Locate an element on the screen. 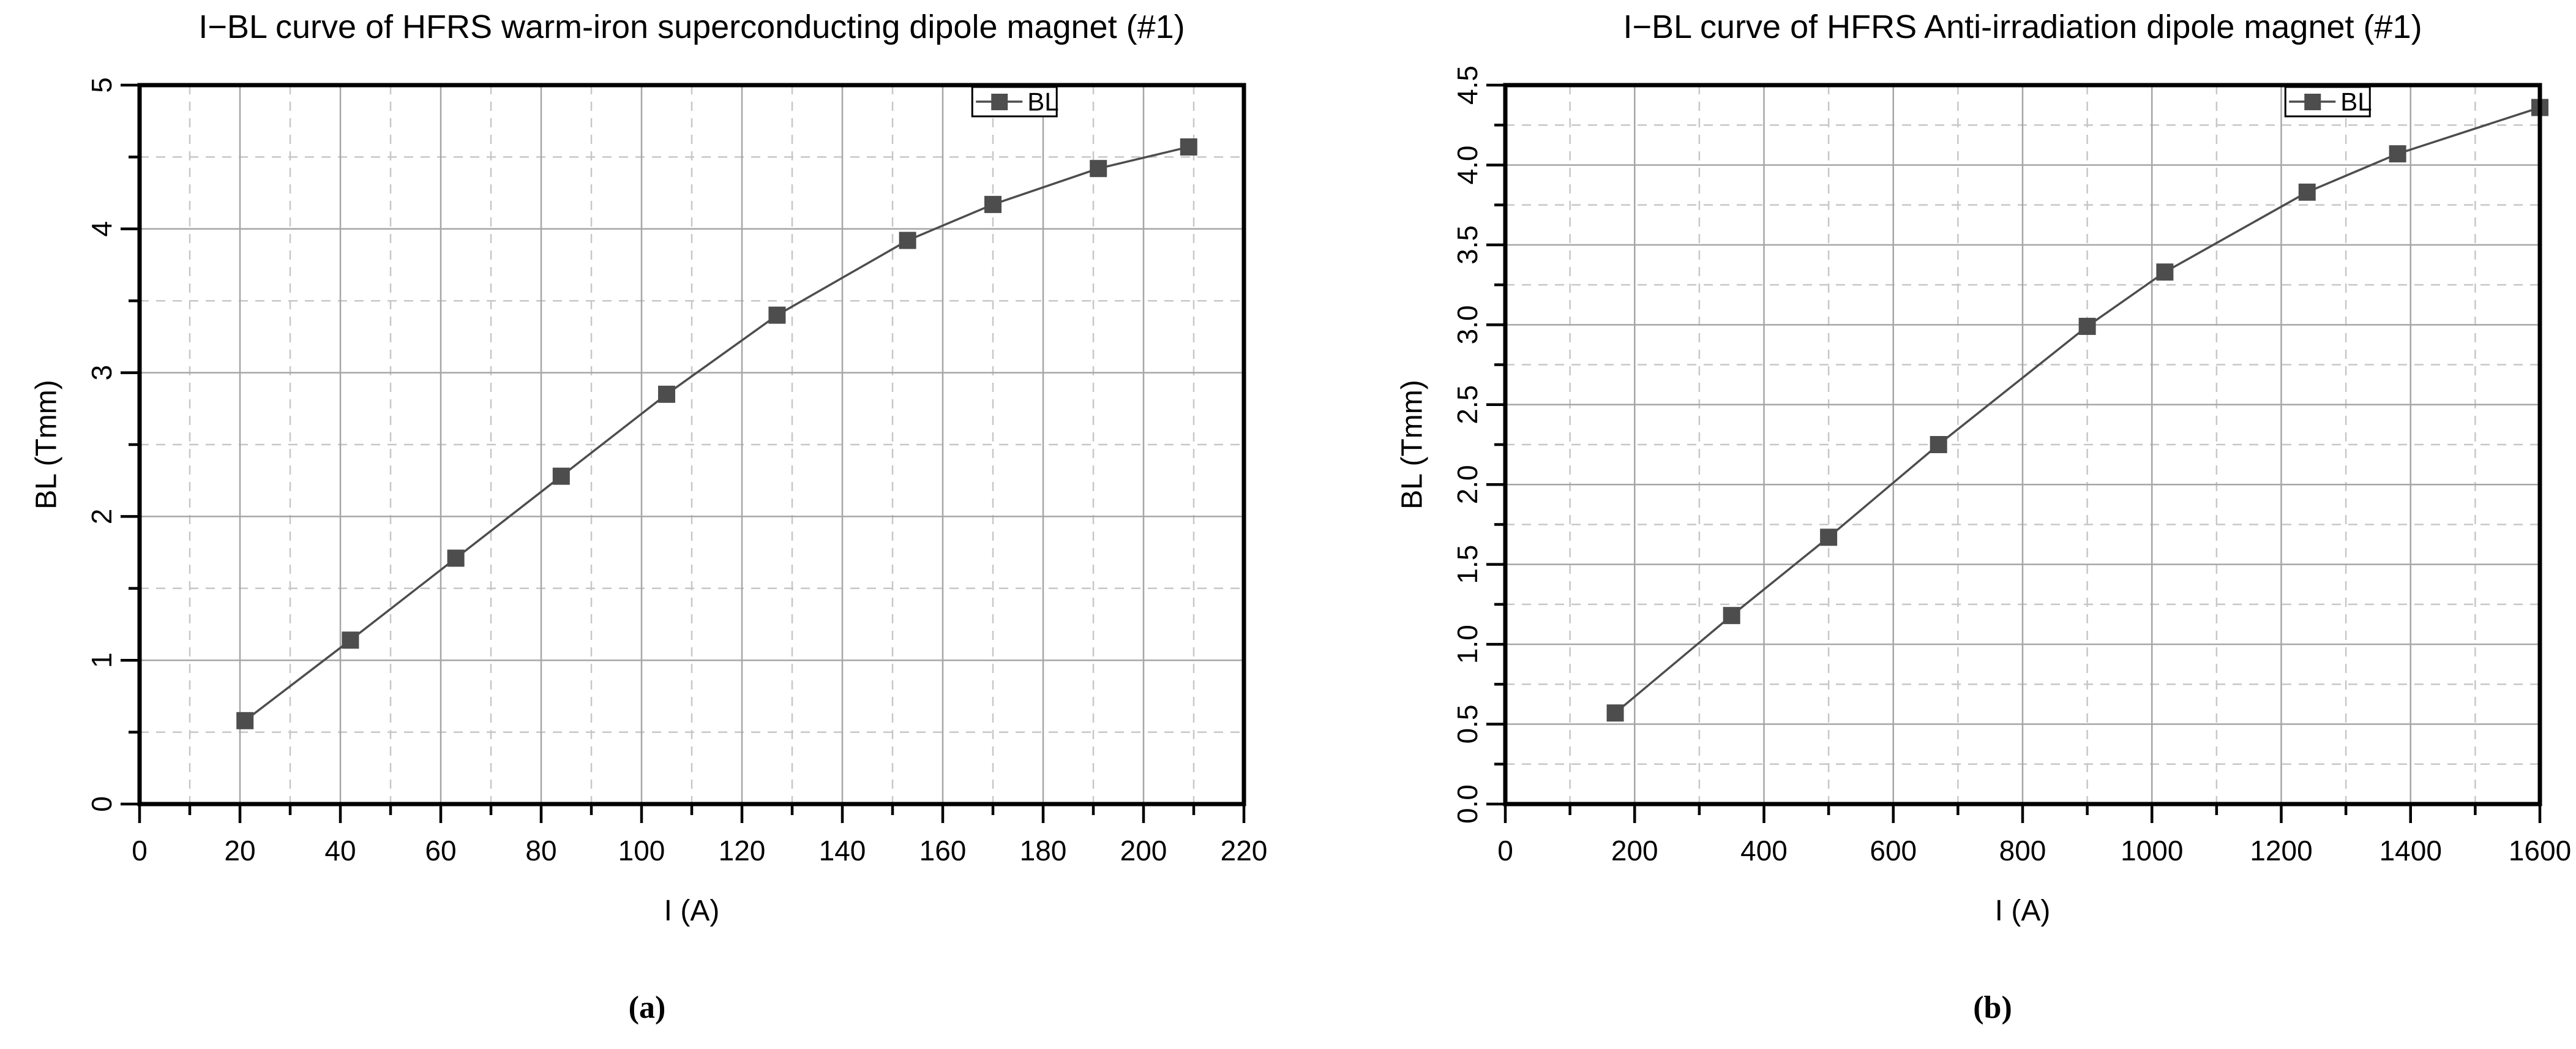 The width and height of the screenshot is (2576, 1049). x-tick-label: 40 is located at coordinates (340, 851).